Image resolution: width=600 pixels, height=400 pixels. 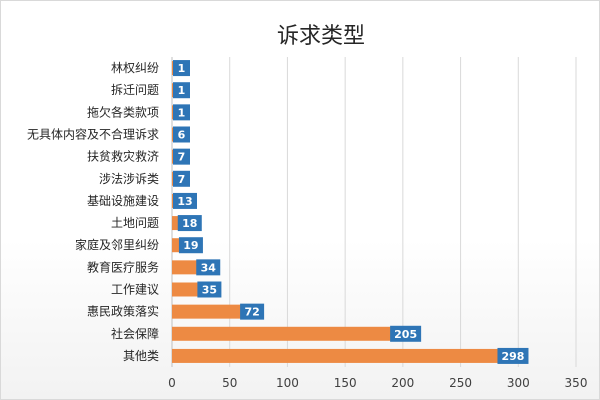 What do you see at coordinates (576, 383) in the screenshot?
I see `x-tick-label: 350` at bounding box center [576, 383].